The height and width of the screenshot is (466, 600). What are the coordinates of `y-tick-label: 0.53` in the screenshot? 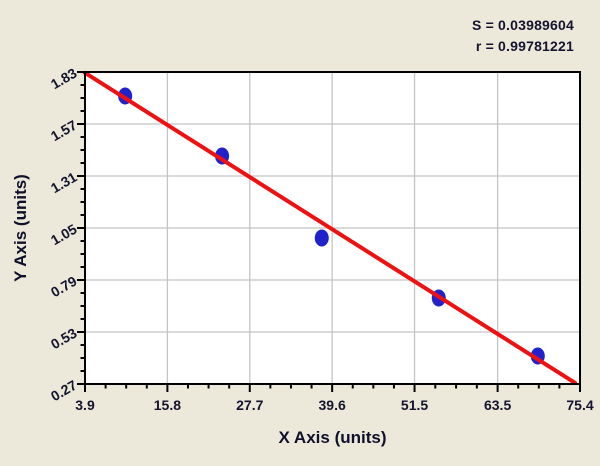 It's located at (64, 339).